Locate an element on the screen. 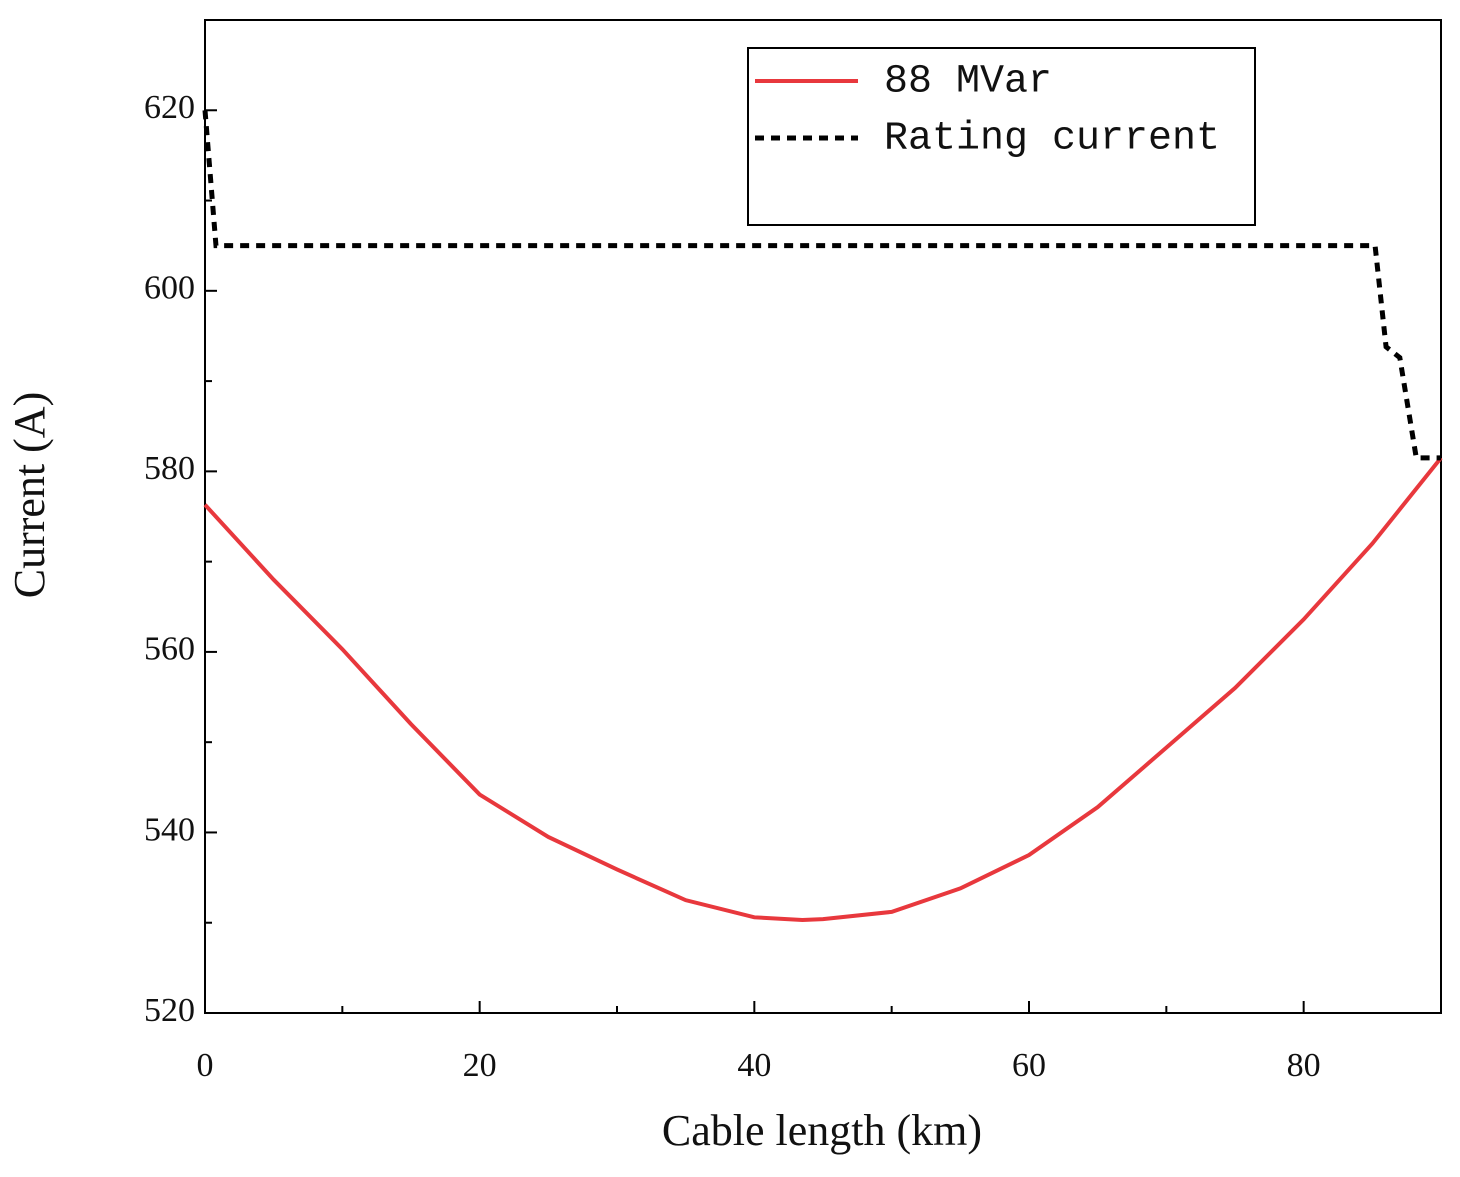 This screenshot has width=1460, height=1177. x-tick-label: 20 is located at coordinates (480, 1065).